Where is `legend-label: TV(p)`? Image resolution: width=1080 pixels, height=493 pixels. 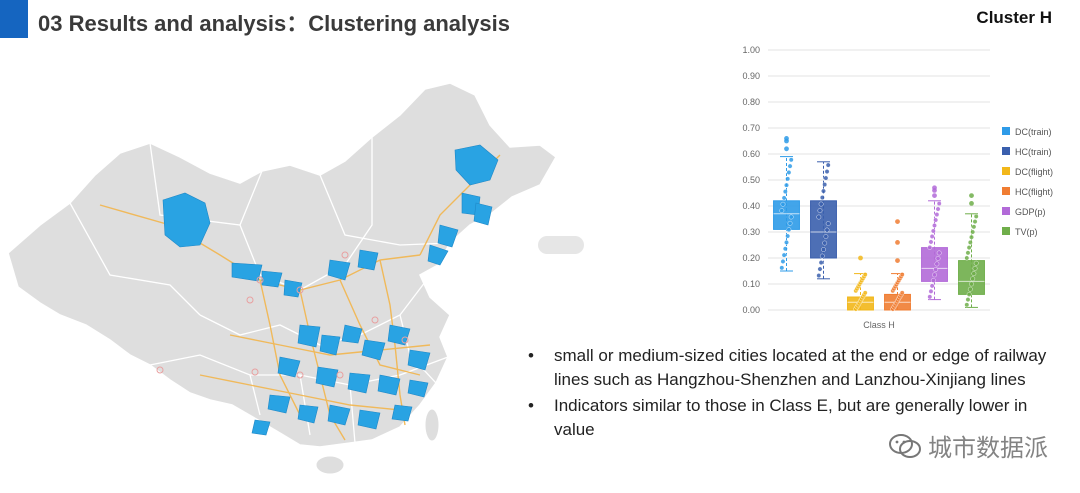 legend-label: TV(p) is located at coordinates (1026, 232).